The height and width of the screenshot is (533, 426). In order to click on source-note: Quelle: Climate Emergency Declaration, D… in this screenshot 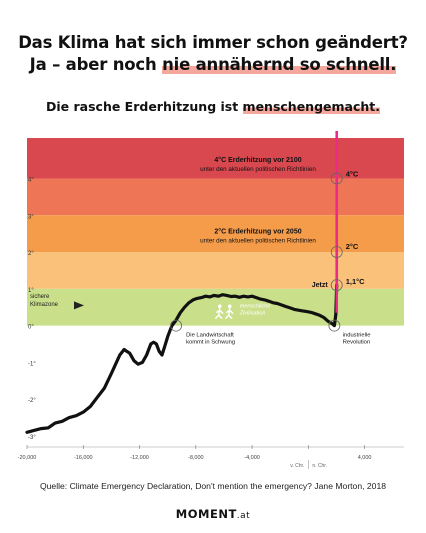, I will do `click(213, 486)`.